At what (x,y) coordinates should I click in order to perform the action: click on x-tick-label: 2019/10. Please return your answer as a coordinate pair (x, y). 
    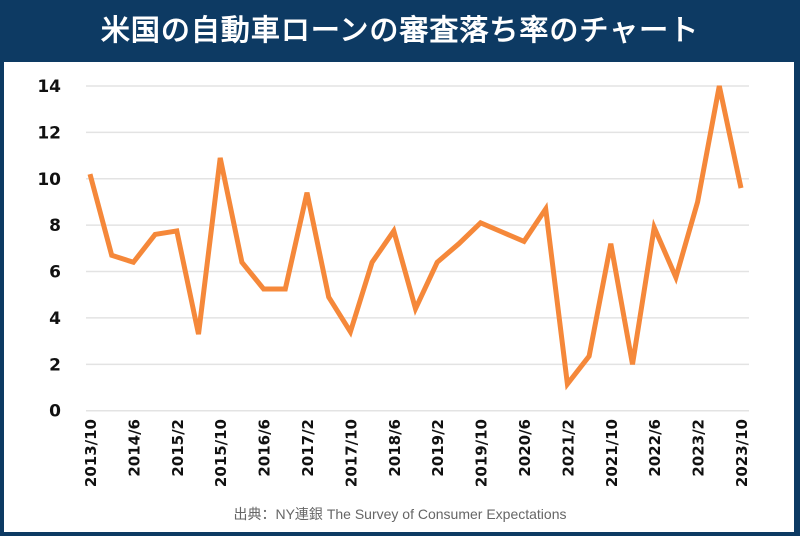
    Looking at the image, I should click on (482, 453).